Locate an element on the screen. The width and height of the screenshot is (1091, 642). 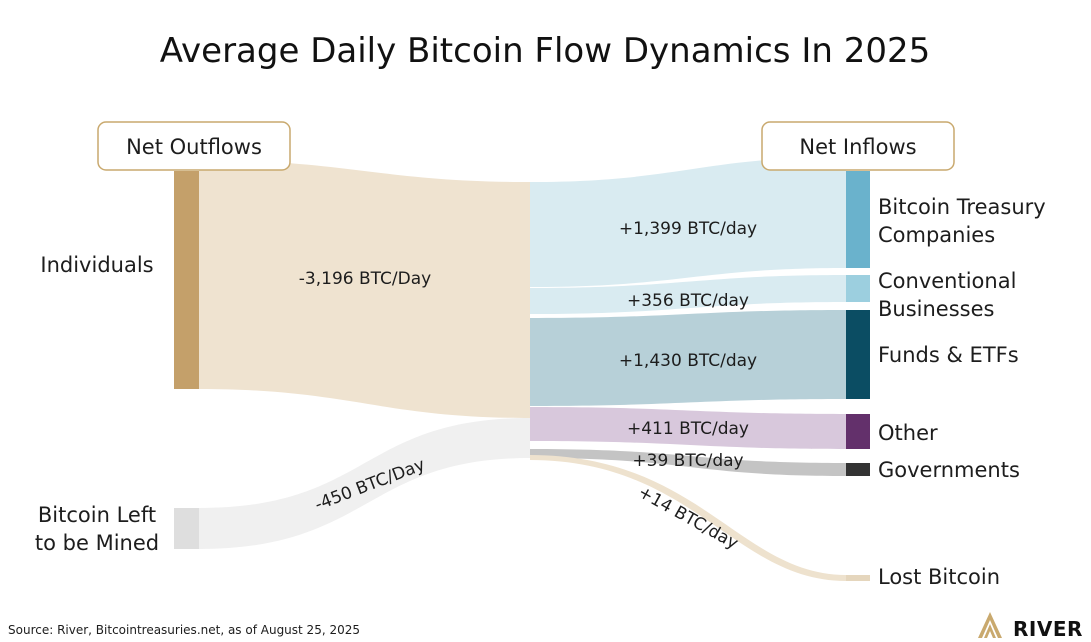
governments-flow-value: +39 BTC/day is located at coordinates (687, 461).